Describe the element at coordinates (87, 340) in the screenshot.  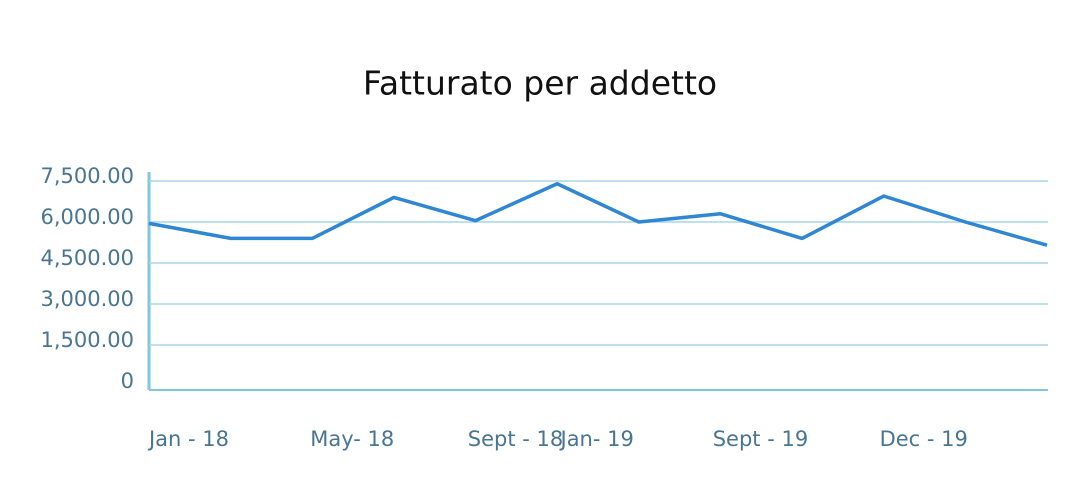
I see `y-tick-label: 1,500.00` at that location.